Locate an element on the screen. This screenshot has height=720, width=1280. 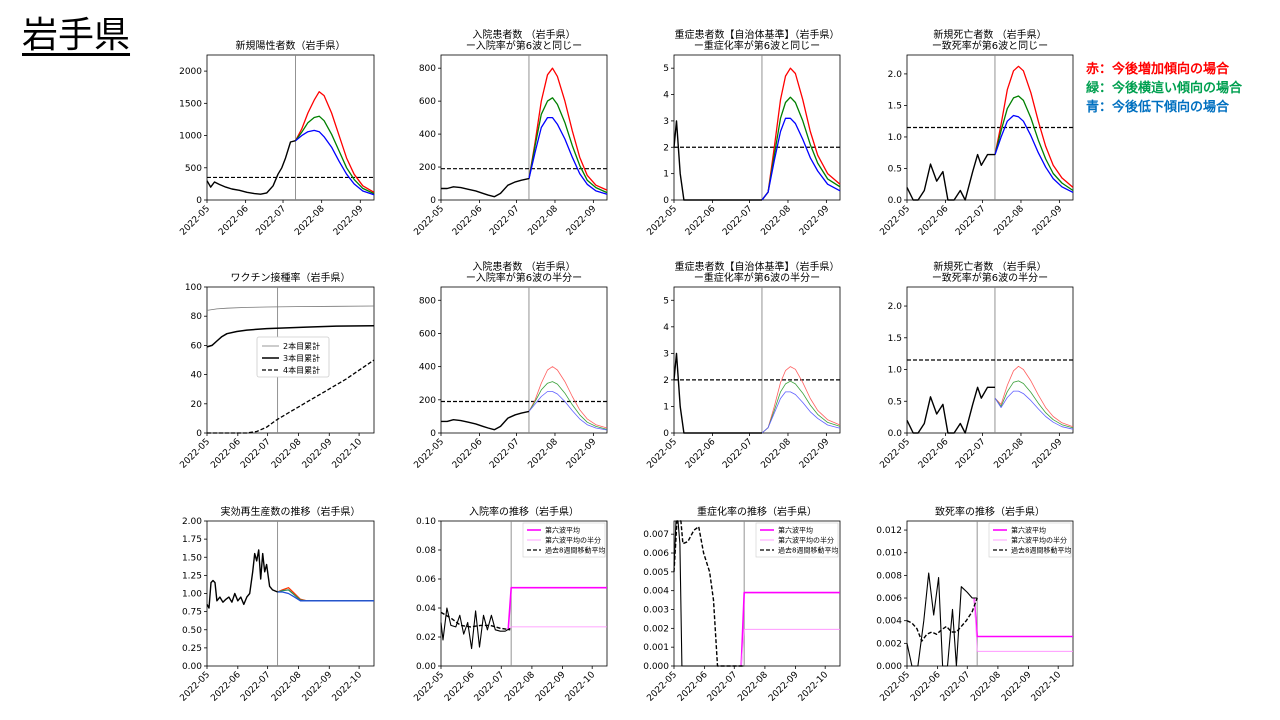
chart-title: 新規死亡者数 （岩手県） is located at coordinates (989, 34).